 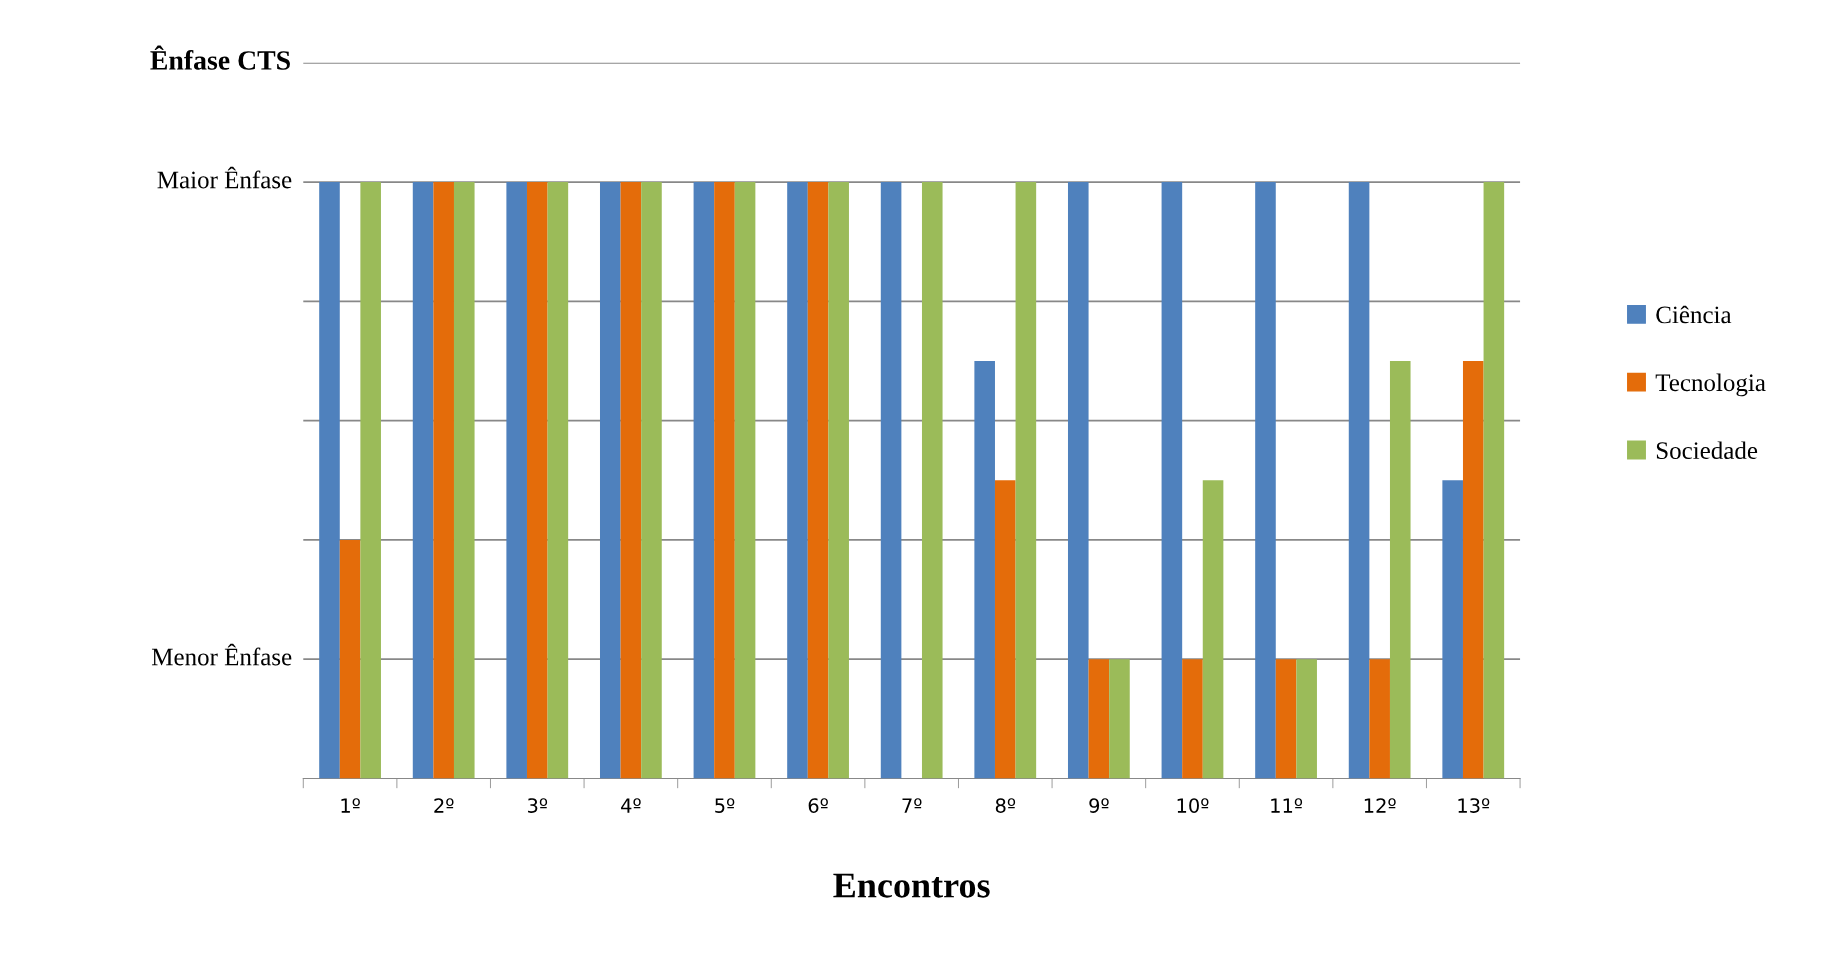 What do you see at coordinates (1707, 450) in the screenshot?
I see `legend-label: Sociedade` at bounding box center [1707, 450].